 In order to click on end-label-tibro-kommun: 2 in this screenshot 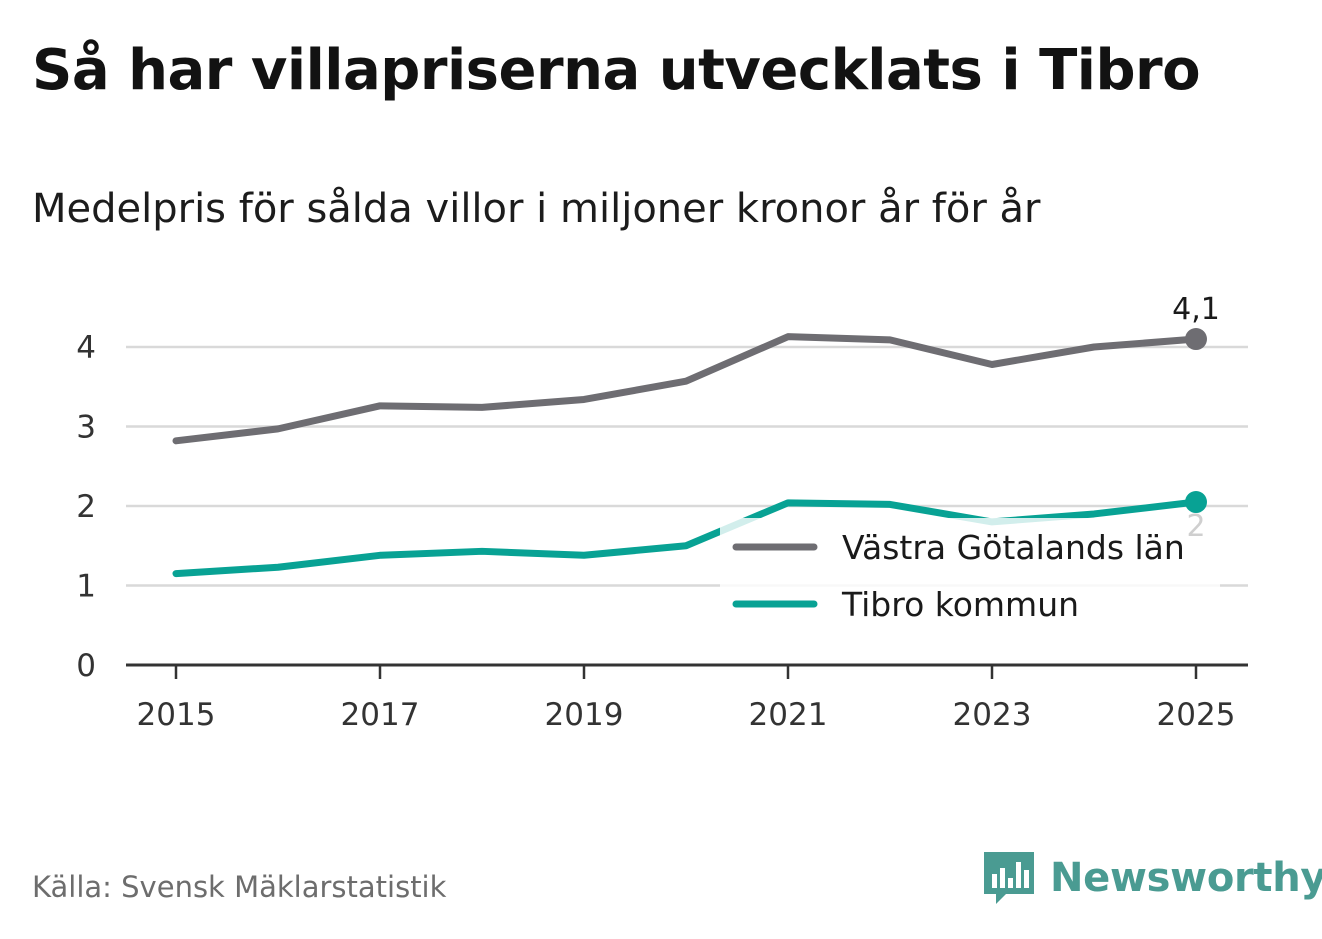, I will do `click(1195, 526)`.